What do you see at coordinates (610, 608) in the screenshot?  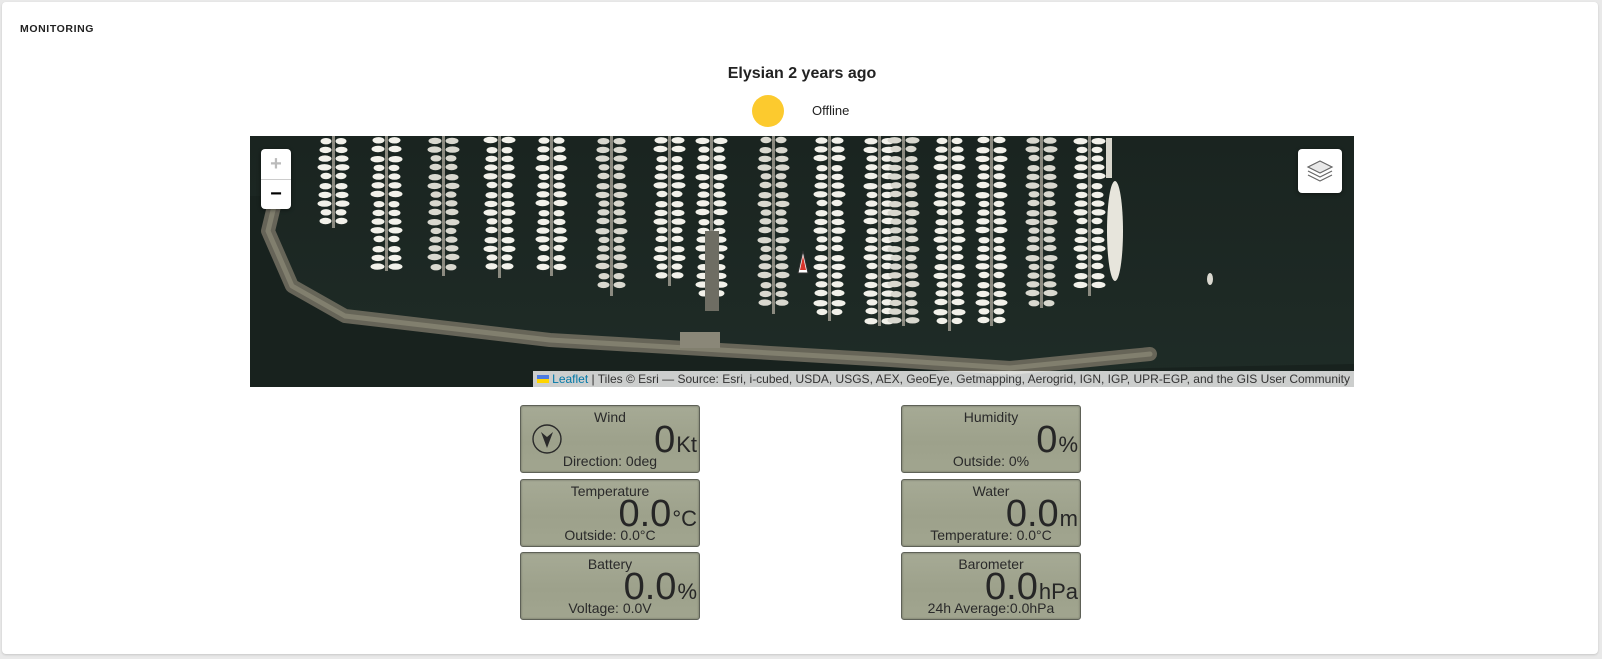 I see `battery-voltage: Voltage: 0.0V` at bounding box center [610, 608].